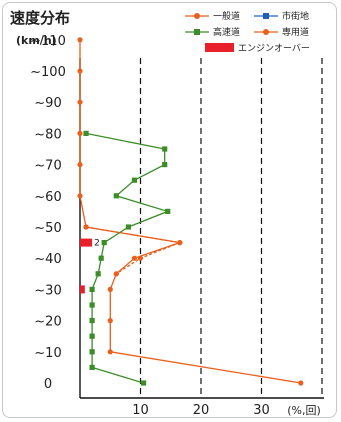 Image resolution: width=341 pixels, height=422 pixels. I want to click on y-tick-label: ~80, so click(47, 134).